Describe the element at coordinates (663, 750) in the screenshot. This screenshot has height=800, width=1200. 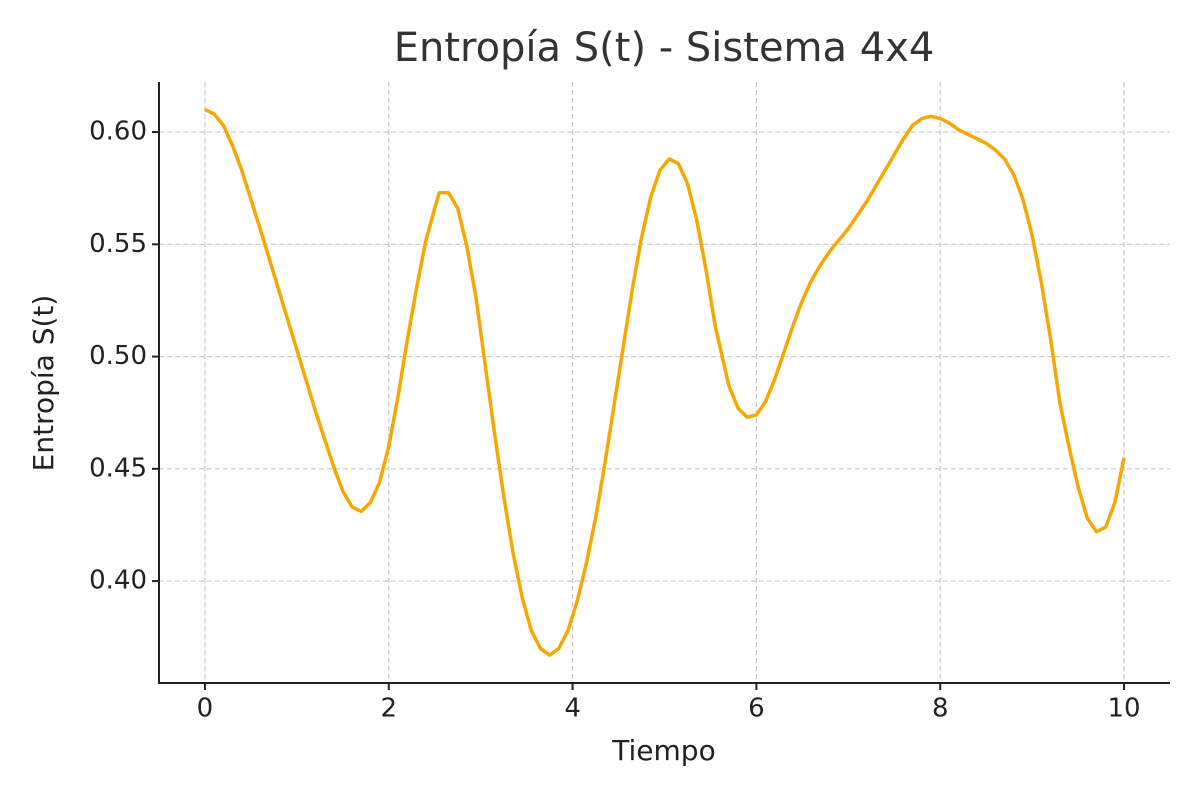
I see `x-axis-label: Tiempo` at that location.